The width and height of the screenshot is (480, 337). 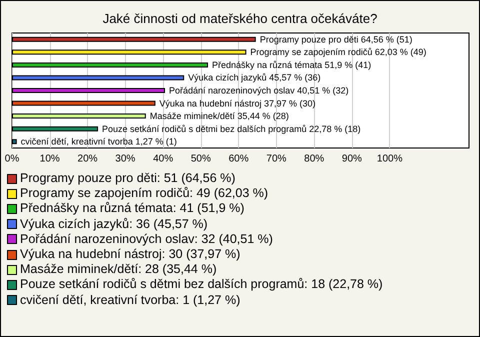 I want to click on text: cvičení dětí, kreativní tvorba: 1 (1,27 %), so click(x=130, y=300).